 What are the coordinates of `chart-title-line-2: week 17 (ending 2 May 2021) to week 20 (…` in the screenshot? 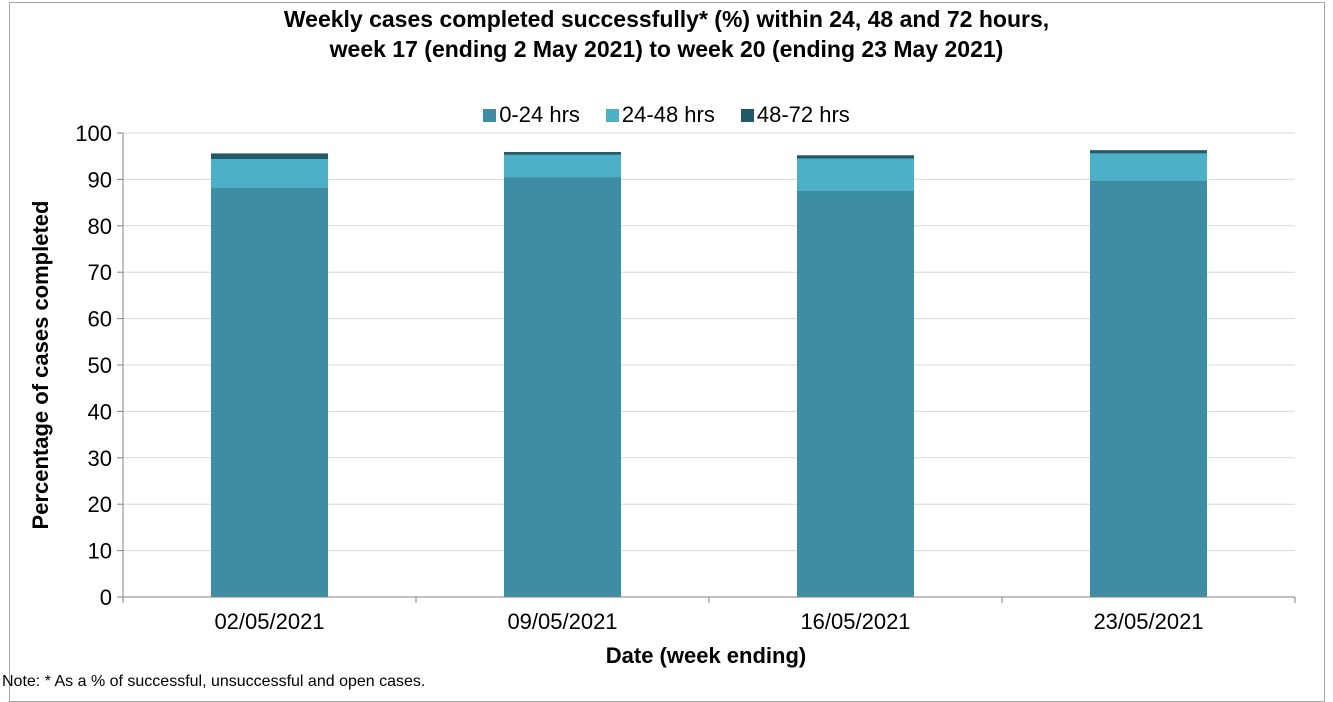 It's located at (666, 49).